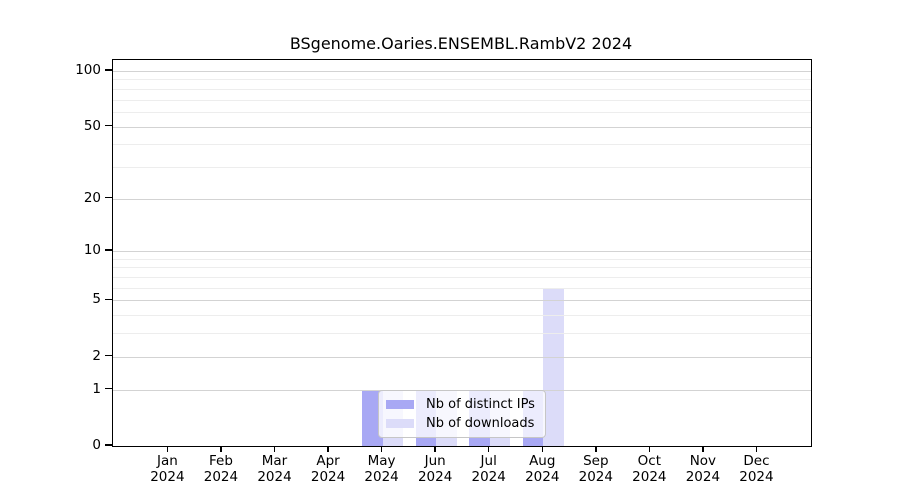  I want to click on x-tick-label-dec: Dec 2024, so click(756, 469).